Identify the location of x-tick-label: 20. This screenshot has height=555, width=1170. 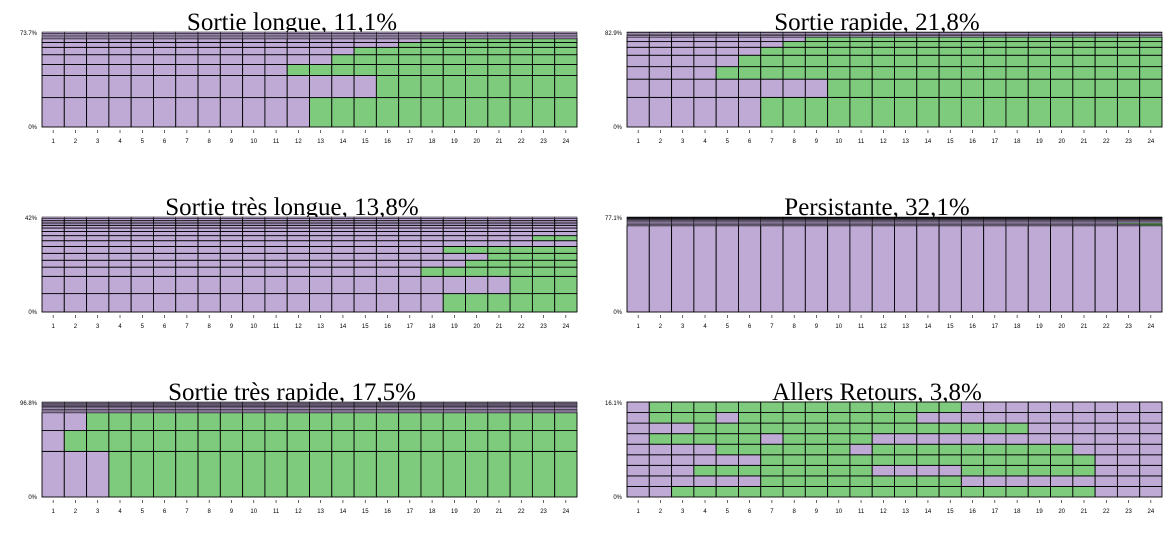
(476, 512).